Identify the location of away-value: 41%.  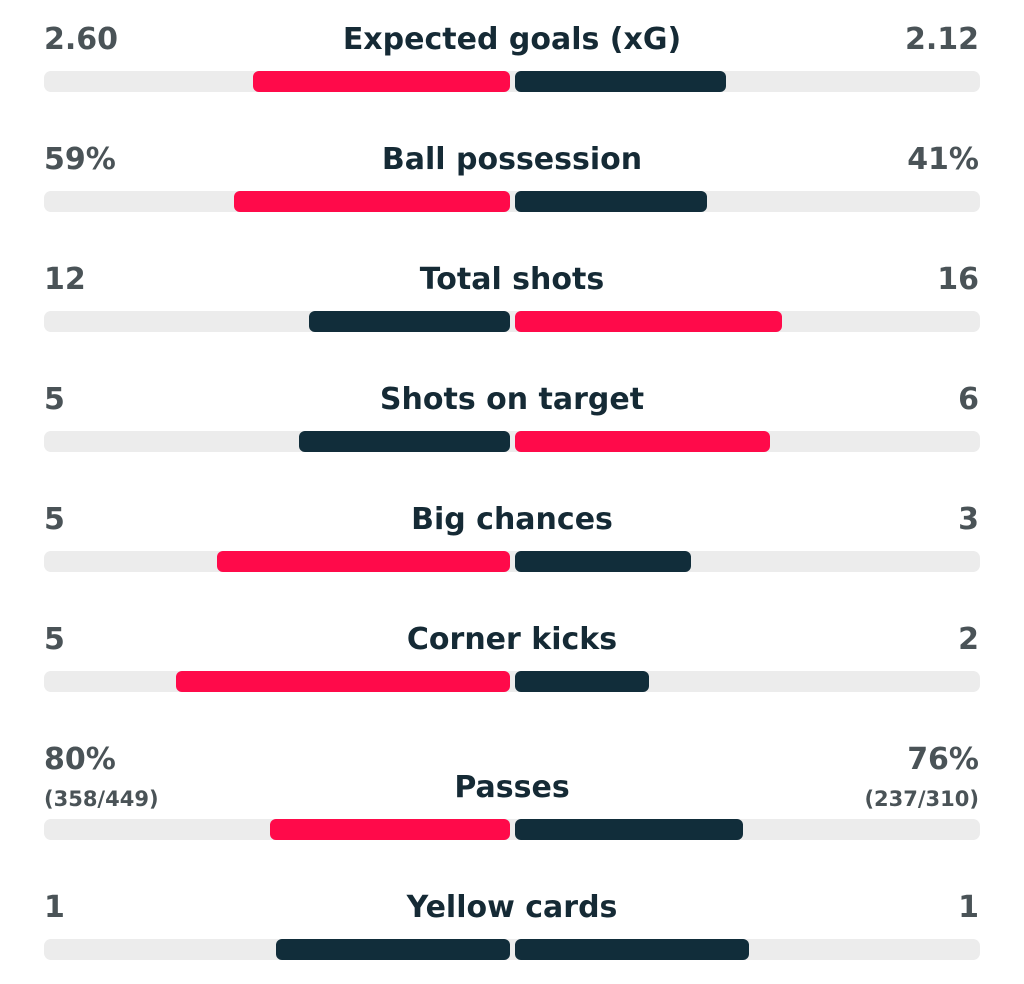
(943, 159).